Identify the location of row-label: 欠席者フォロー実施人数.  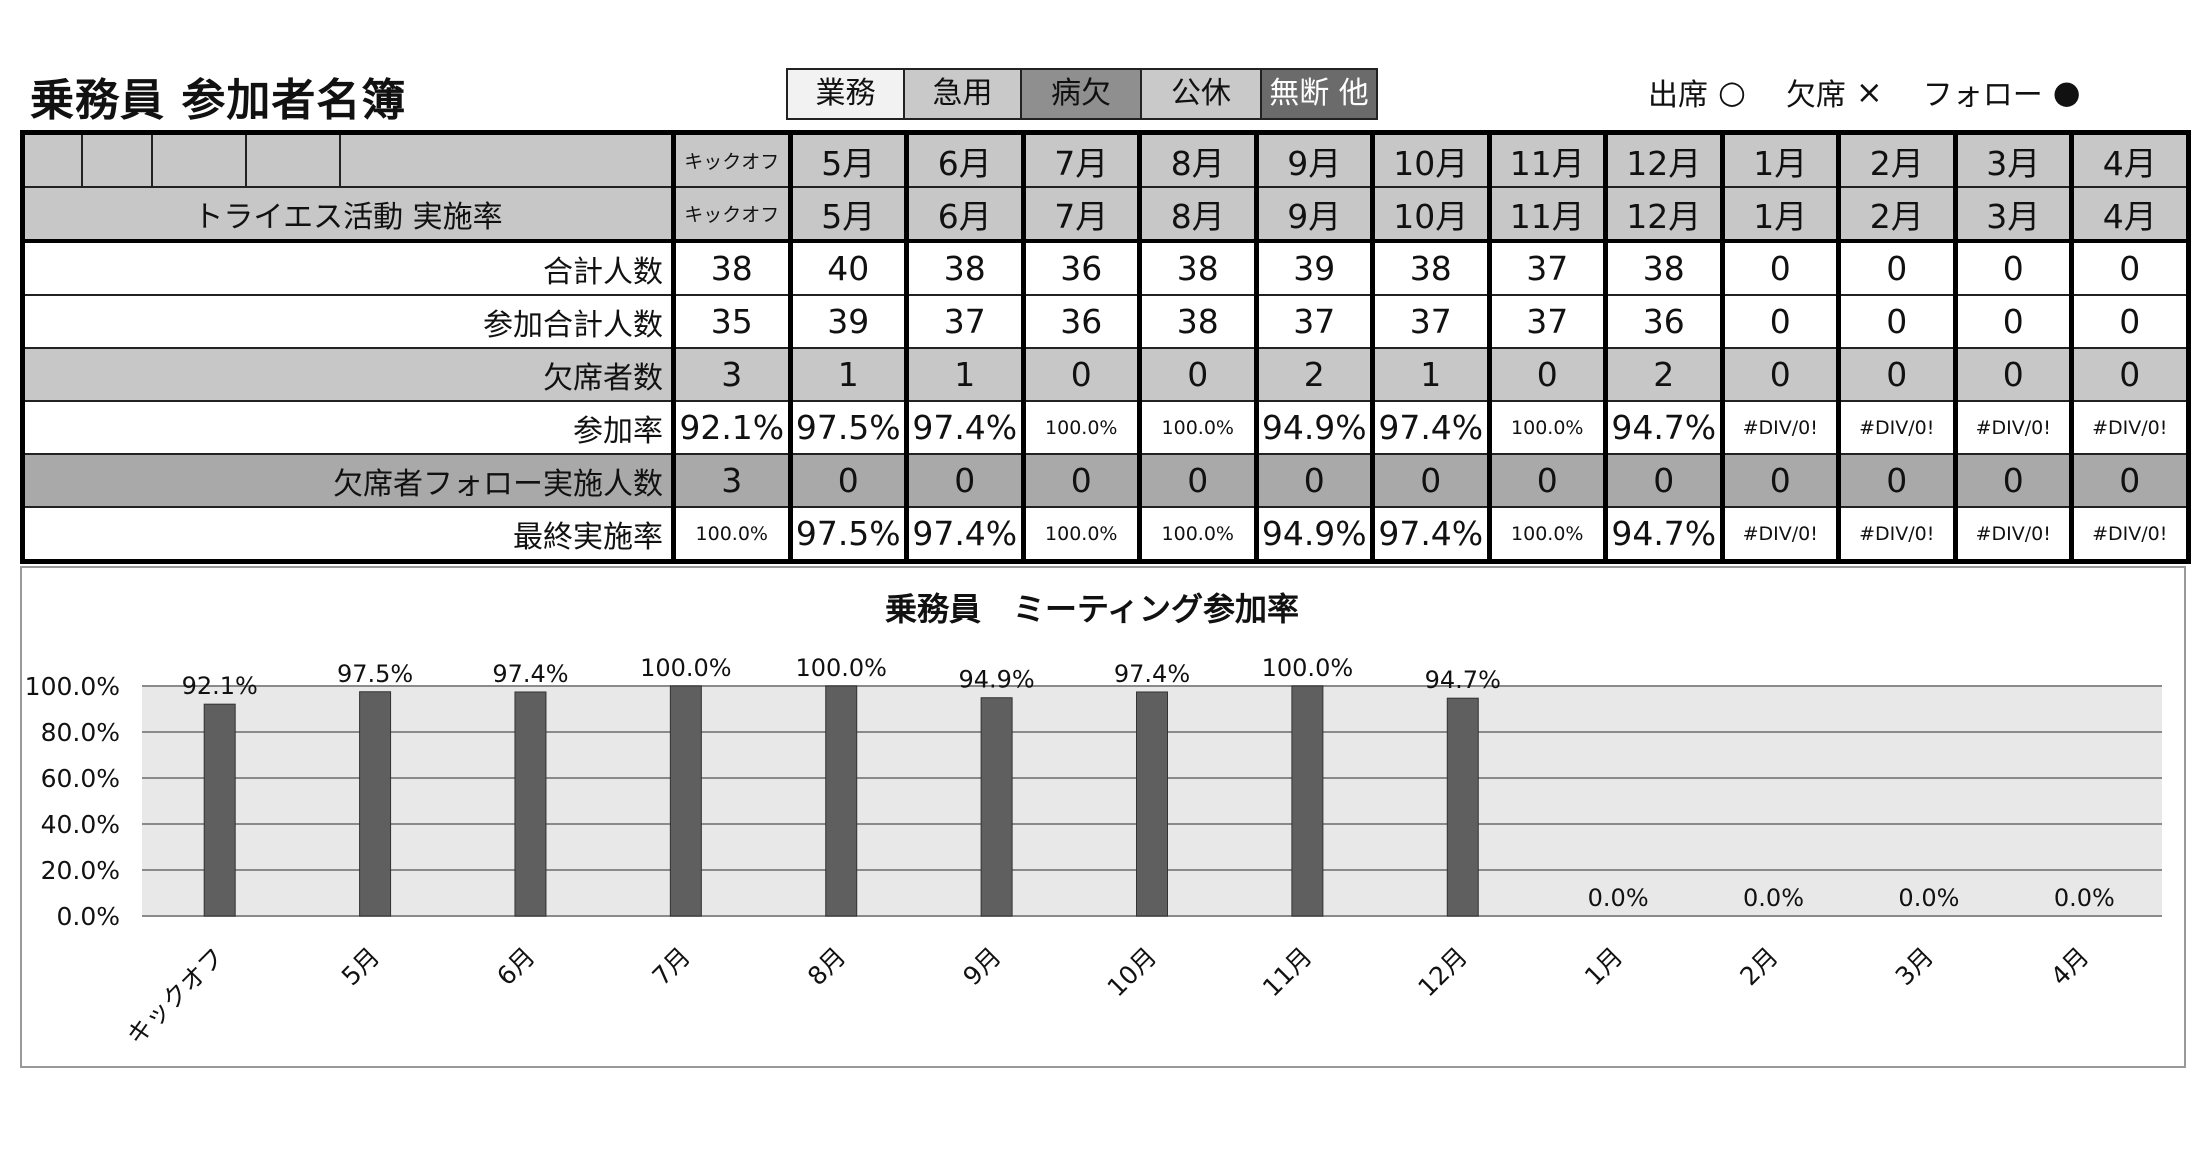
(348, 480).